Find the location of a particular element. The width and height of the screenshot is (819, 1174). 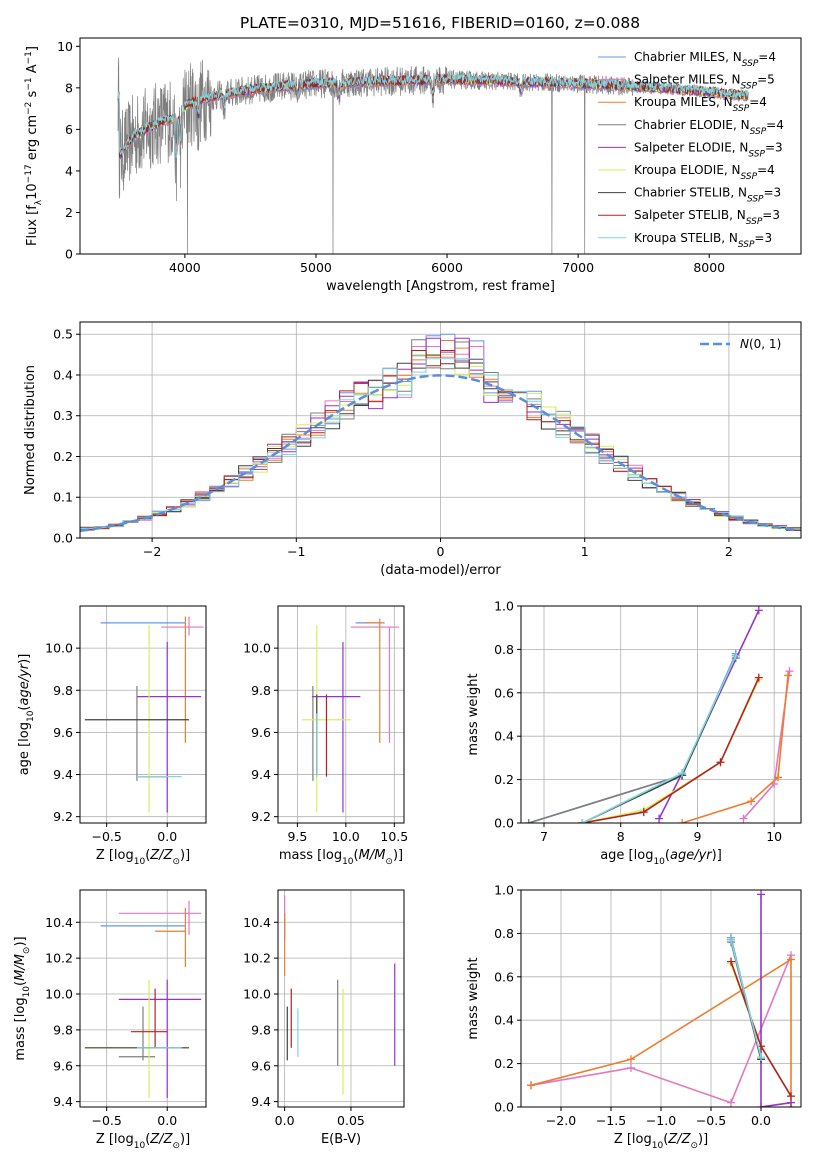

x-tick-label: 9.5 is located at coordinates (297, 836).